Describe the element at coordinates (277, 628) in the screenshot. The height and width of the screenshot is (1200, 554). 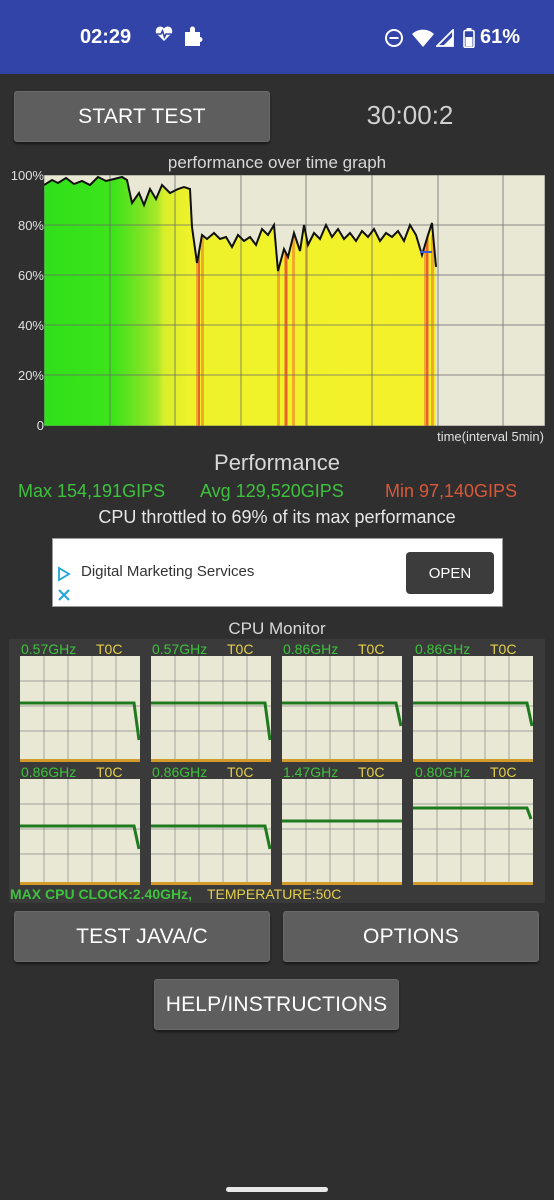
I see `cpu-monitor-title: CPU Monitor` at that location.